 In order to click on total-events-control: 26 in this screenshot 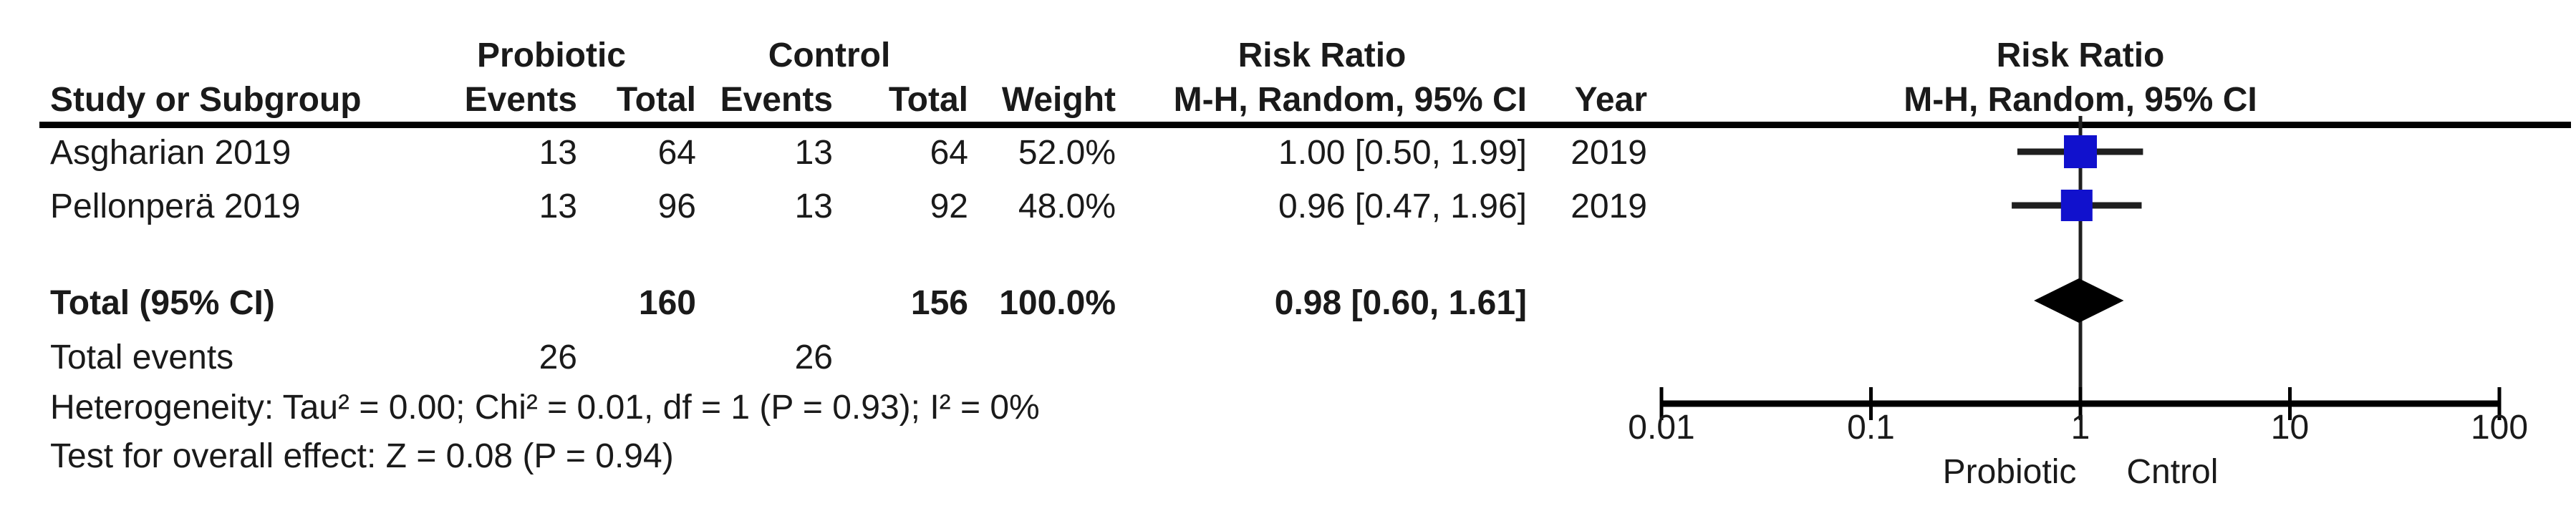, I will do `click(813, 357)`.